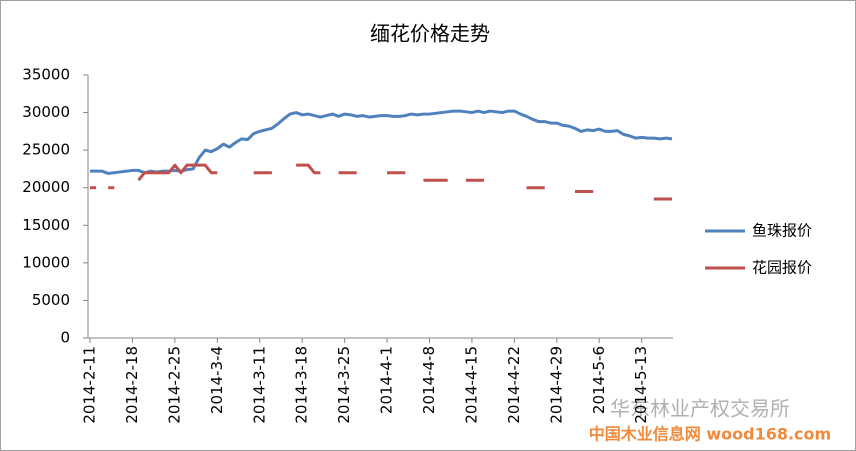 Image resolution: width=856 pixels, height=451 pixels. I want to click on watermark: 中国木业信息网 wood168.com, so click(710, 434).